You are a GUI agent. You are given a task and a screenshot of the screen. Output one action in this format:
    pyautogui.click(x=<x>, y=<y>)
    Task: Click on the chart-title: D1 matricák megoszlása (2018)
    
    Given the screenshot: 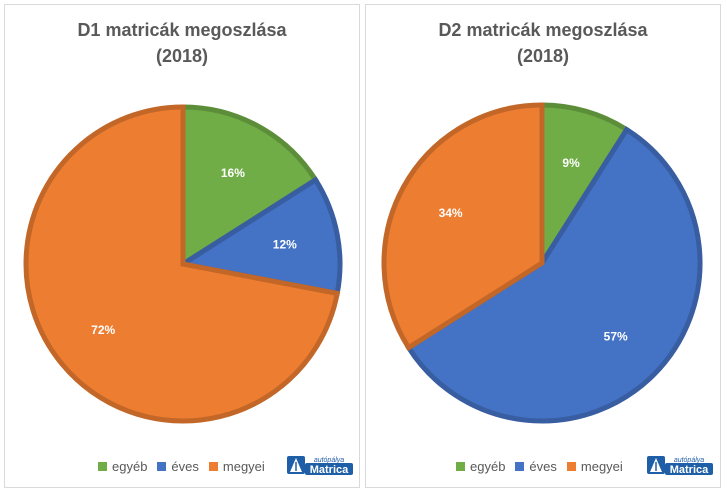 What is the action you would take?
    pyautogui.click(x=182, y=43)
    